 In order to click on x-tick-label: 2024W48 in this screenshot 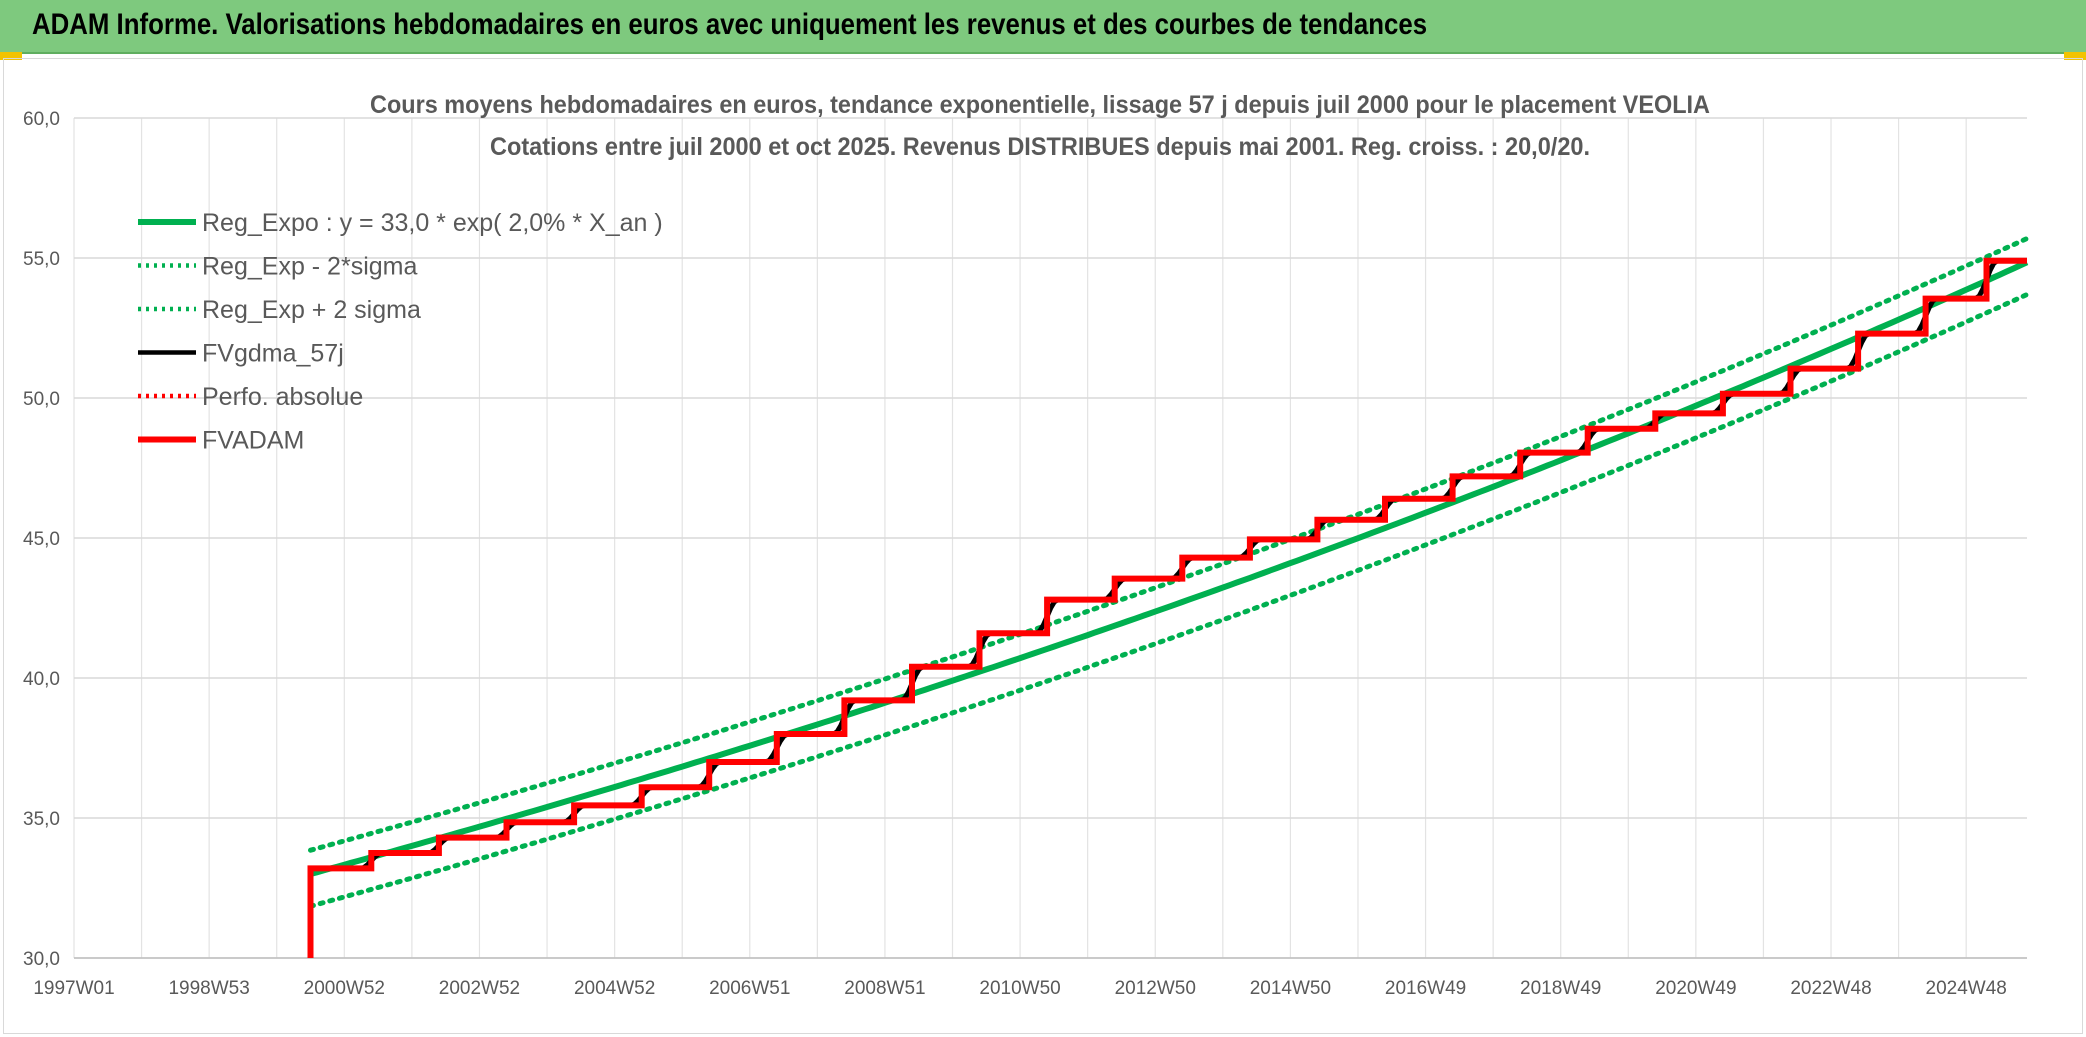, I will do `click(1966, 988)`.